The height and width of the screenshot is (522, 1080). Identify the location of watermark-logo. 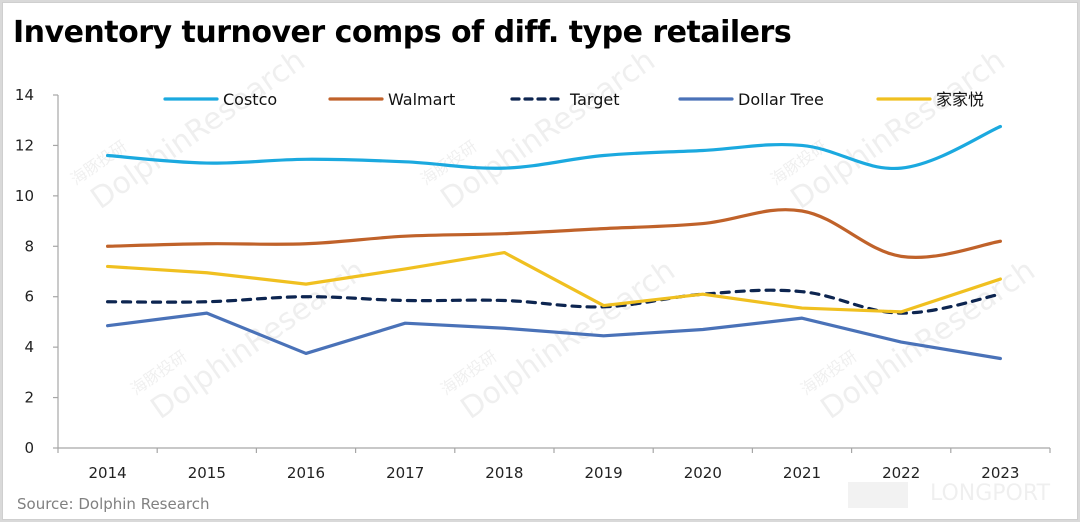
(878, 495).